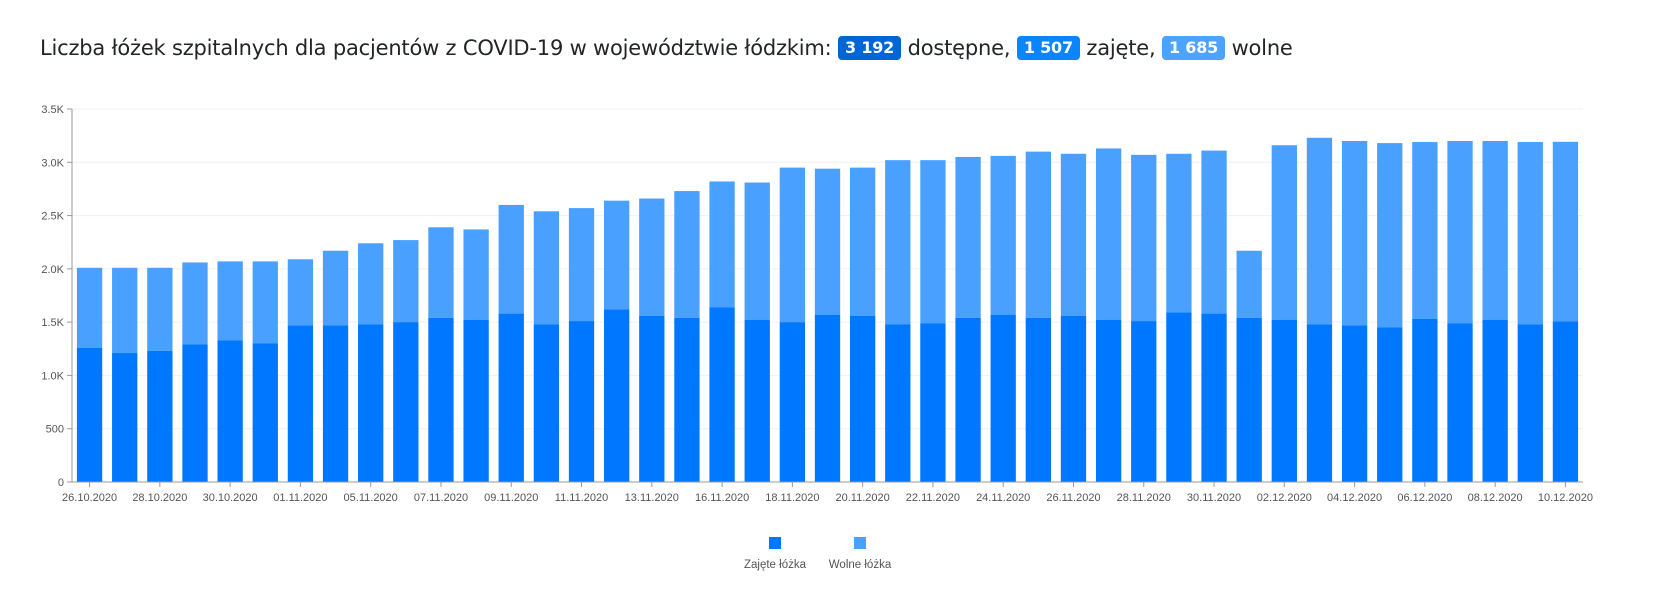 This screenshot has height=593, width=1653. I want to click on x-tick-label: 22.11.2020, so click(933, 498).